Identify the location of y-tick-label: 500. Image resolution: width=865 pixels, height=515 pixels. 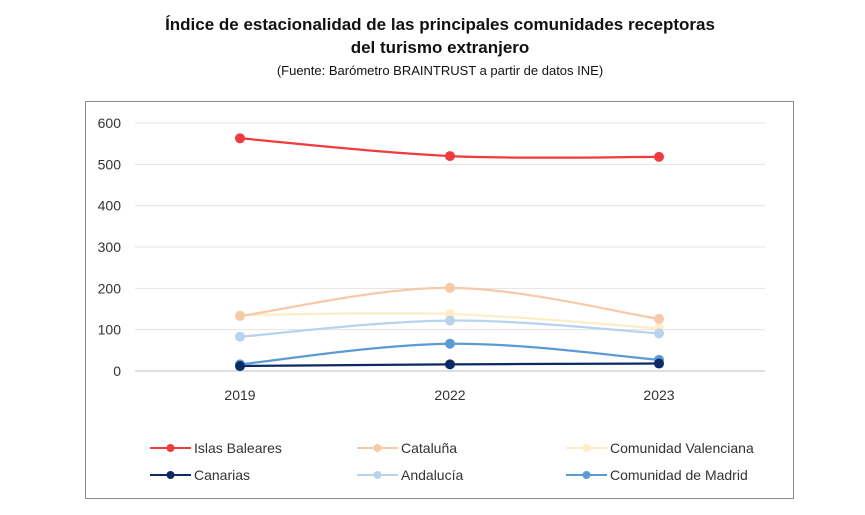
(110, 164).